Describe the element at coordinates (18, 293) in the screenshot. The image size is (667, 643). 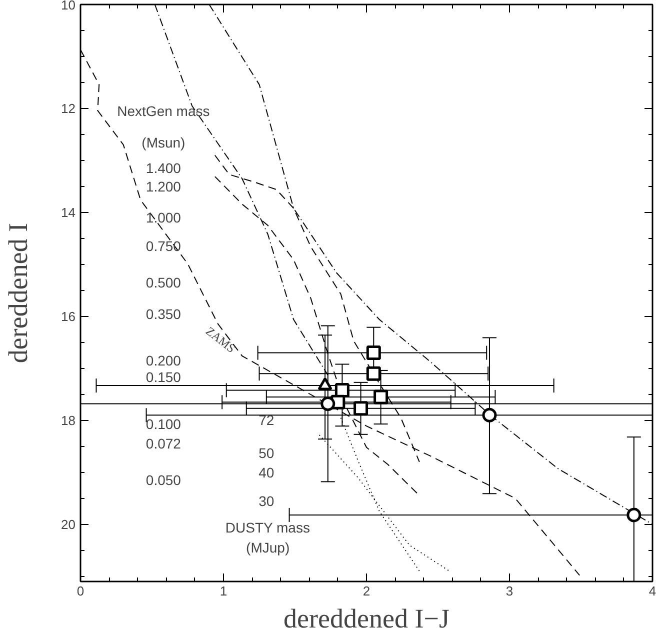
I see `y-axis-title: dereddened I` at that location.